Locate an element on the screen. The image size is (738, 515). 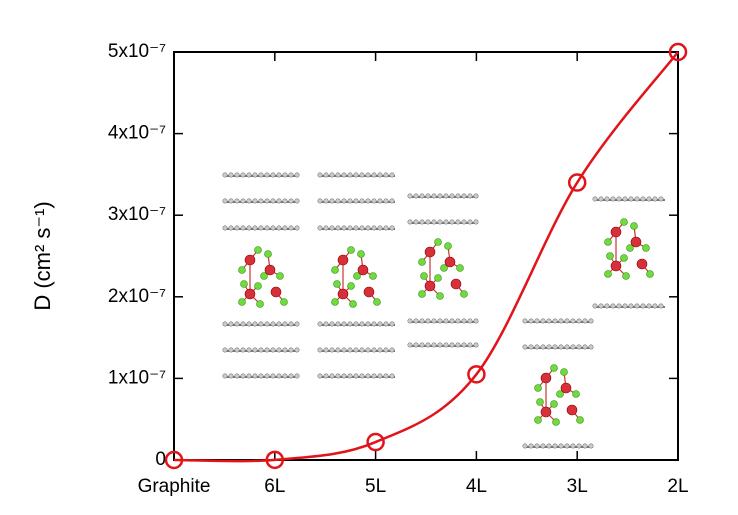
y-tick-label: 3x10⁻⁷ is located at coordinates (137, 214).